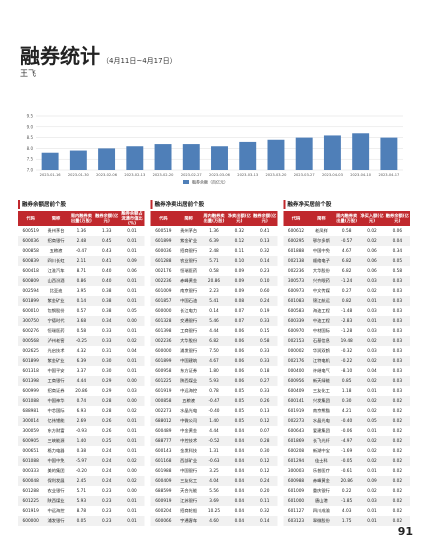 This screenshot has height=552, width=427. Describe the element at coordinates (56, 251) in the screenshot. I see `cell: 五粮液` at that location.